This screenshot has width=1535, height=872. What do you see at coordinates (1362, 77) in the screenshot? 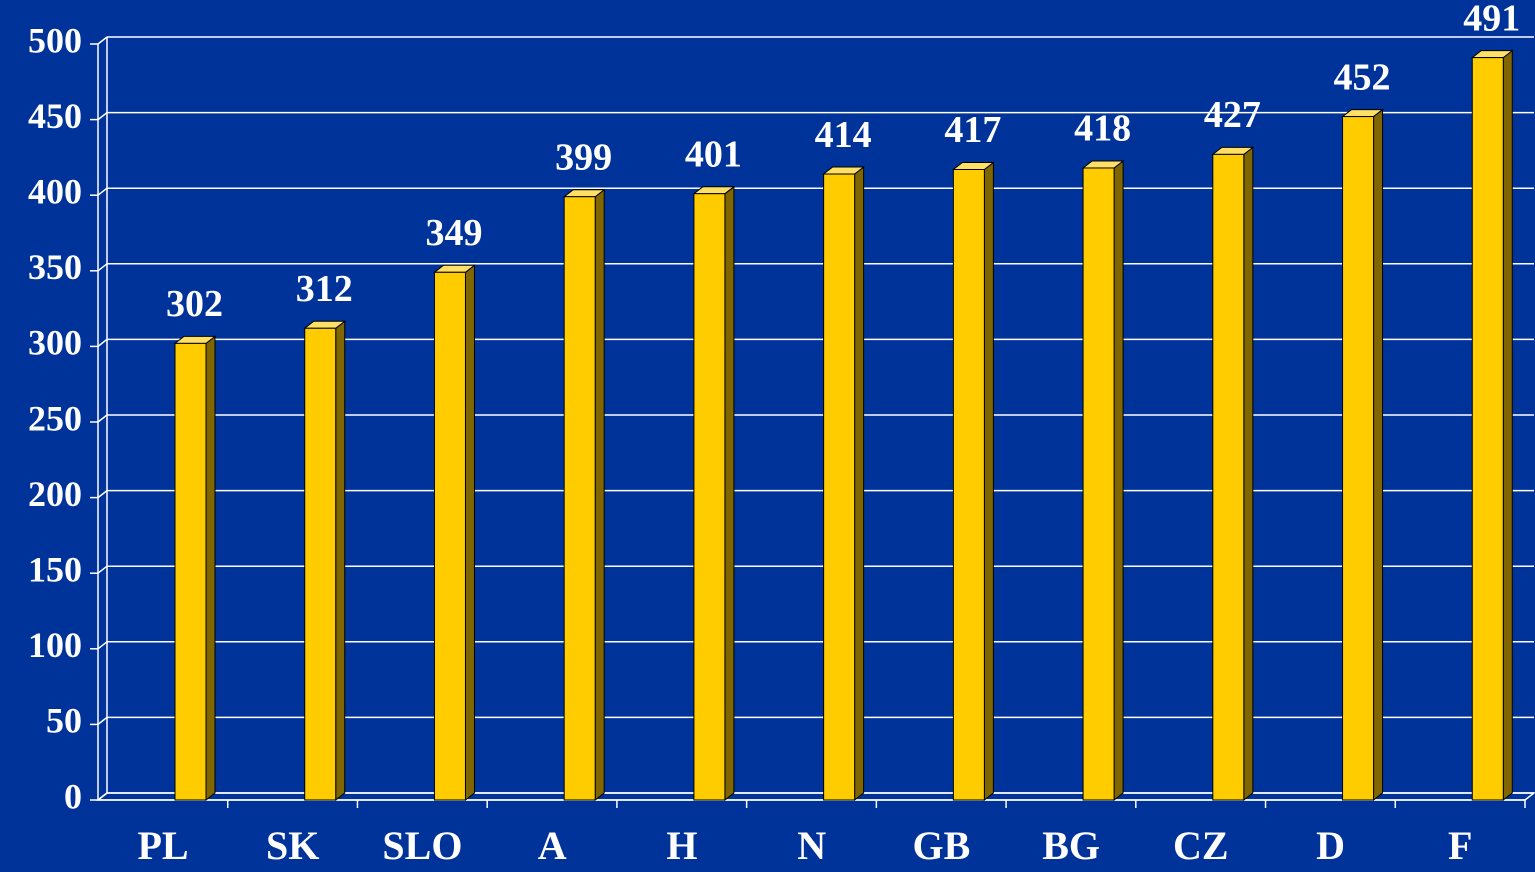
I see `value-label: 452` at bounding box center [1362, 77].